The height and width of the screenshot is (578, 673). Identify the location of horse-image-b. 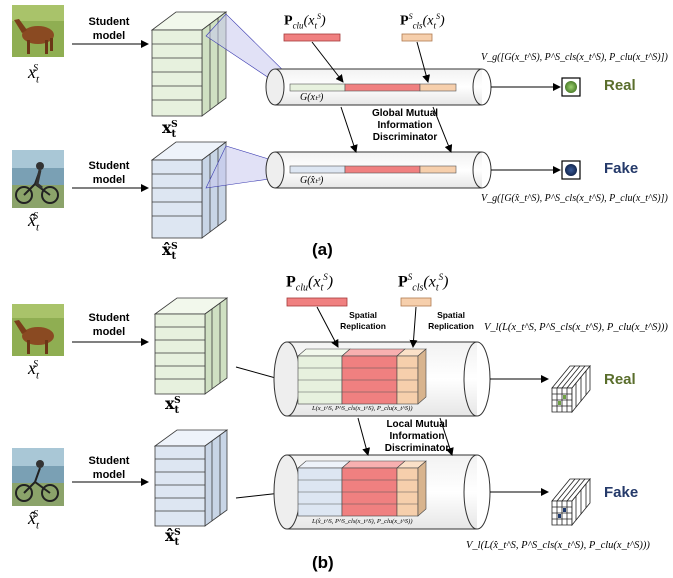
(38, 330).